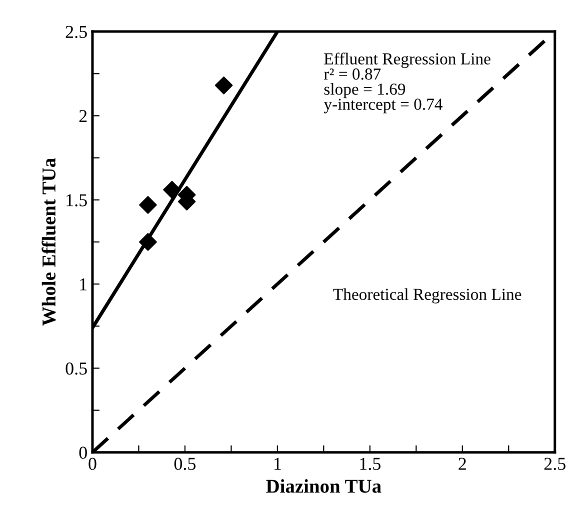 The width and height of the screenshot is (578, 526). What do you see at coordinates (92, 464) in the screenshot?
I see `x-tick-label: 0` at bounding box center [92, 464].